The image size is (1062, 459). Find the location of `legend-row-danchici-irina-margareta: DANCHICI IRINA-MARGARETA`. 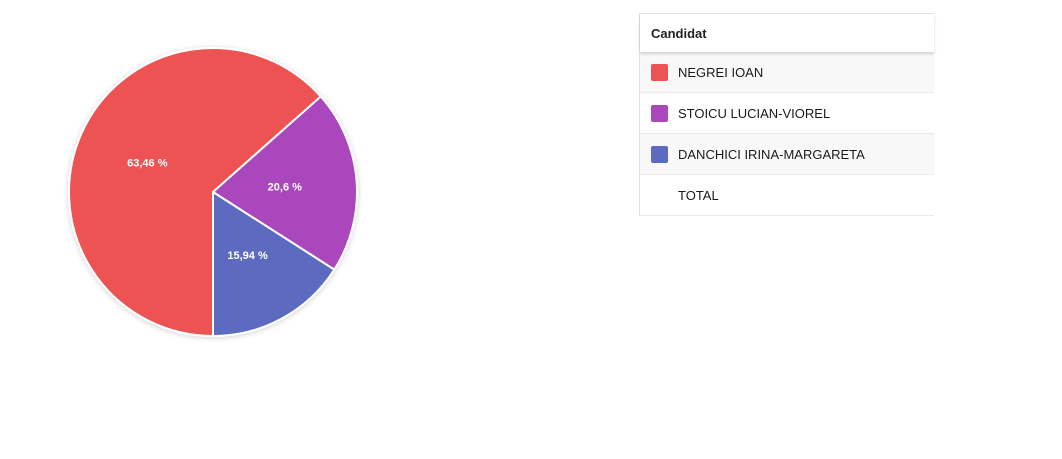

legend-row-danchici-irina-margareta: DANCHICI IRINA-MARGARETA is located at coordinates (787, 154).